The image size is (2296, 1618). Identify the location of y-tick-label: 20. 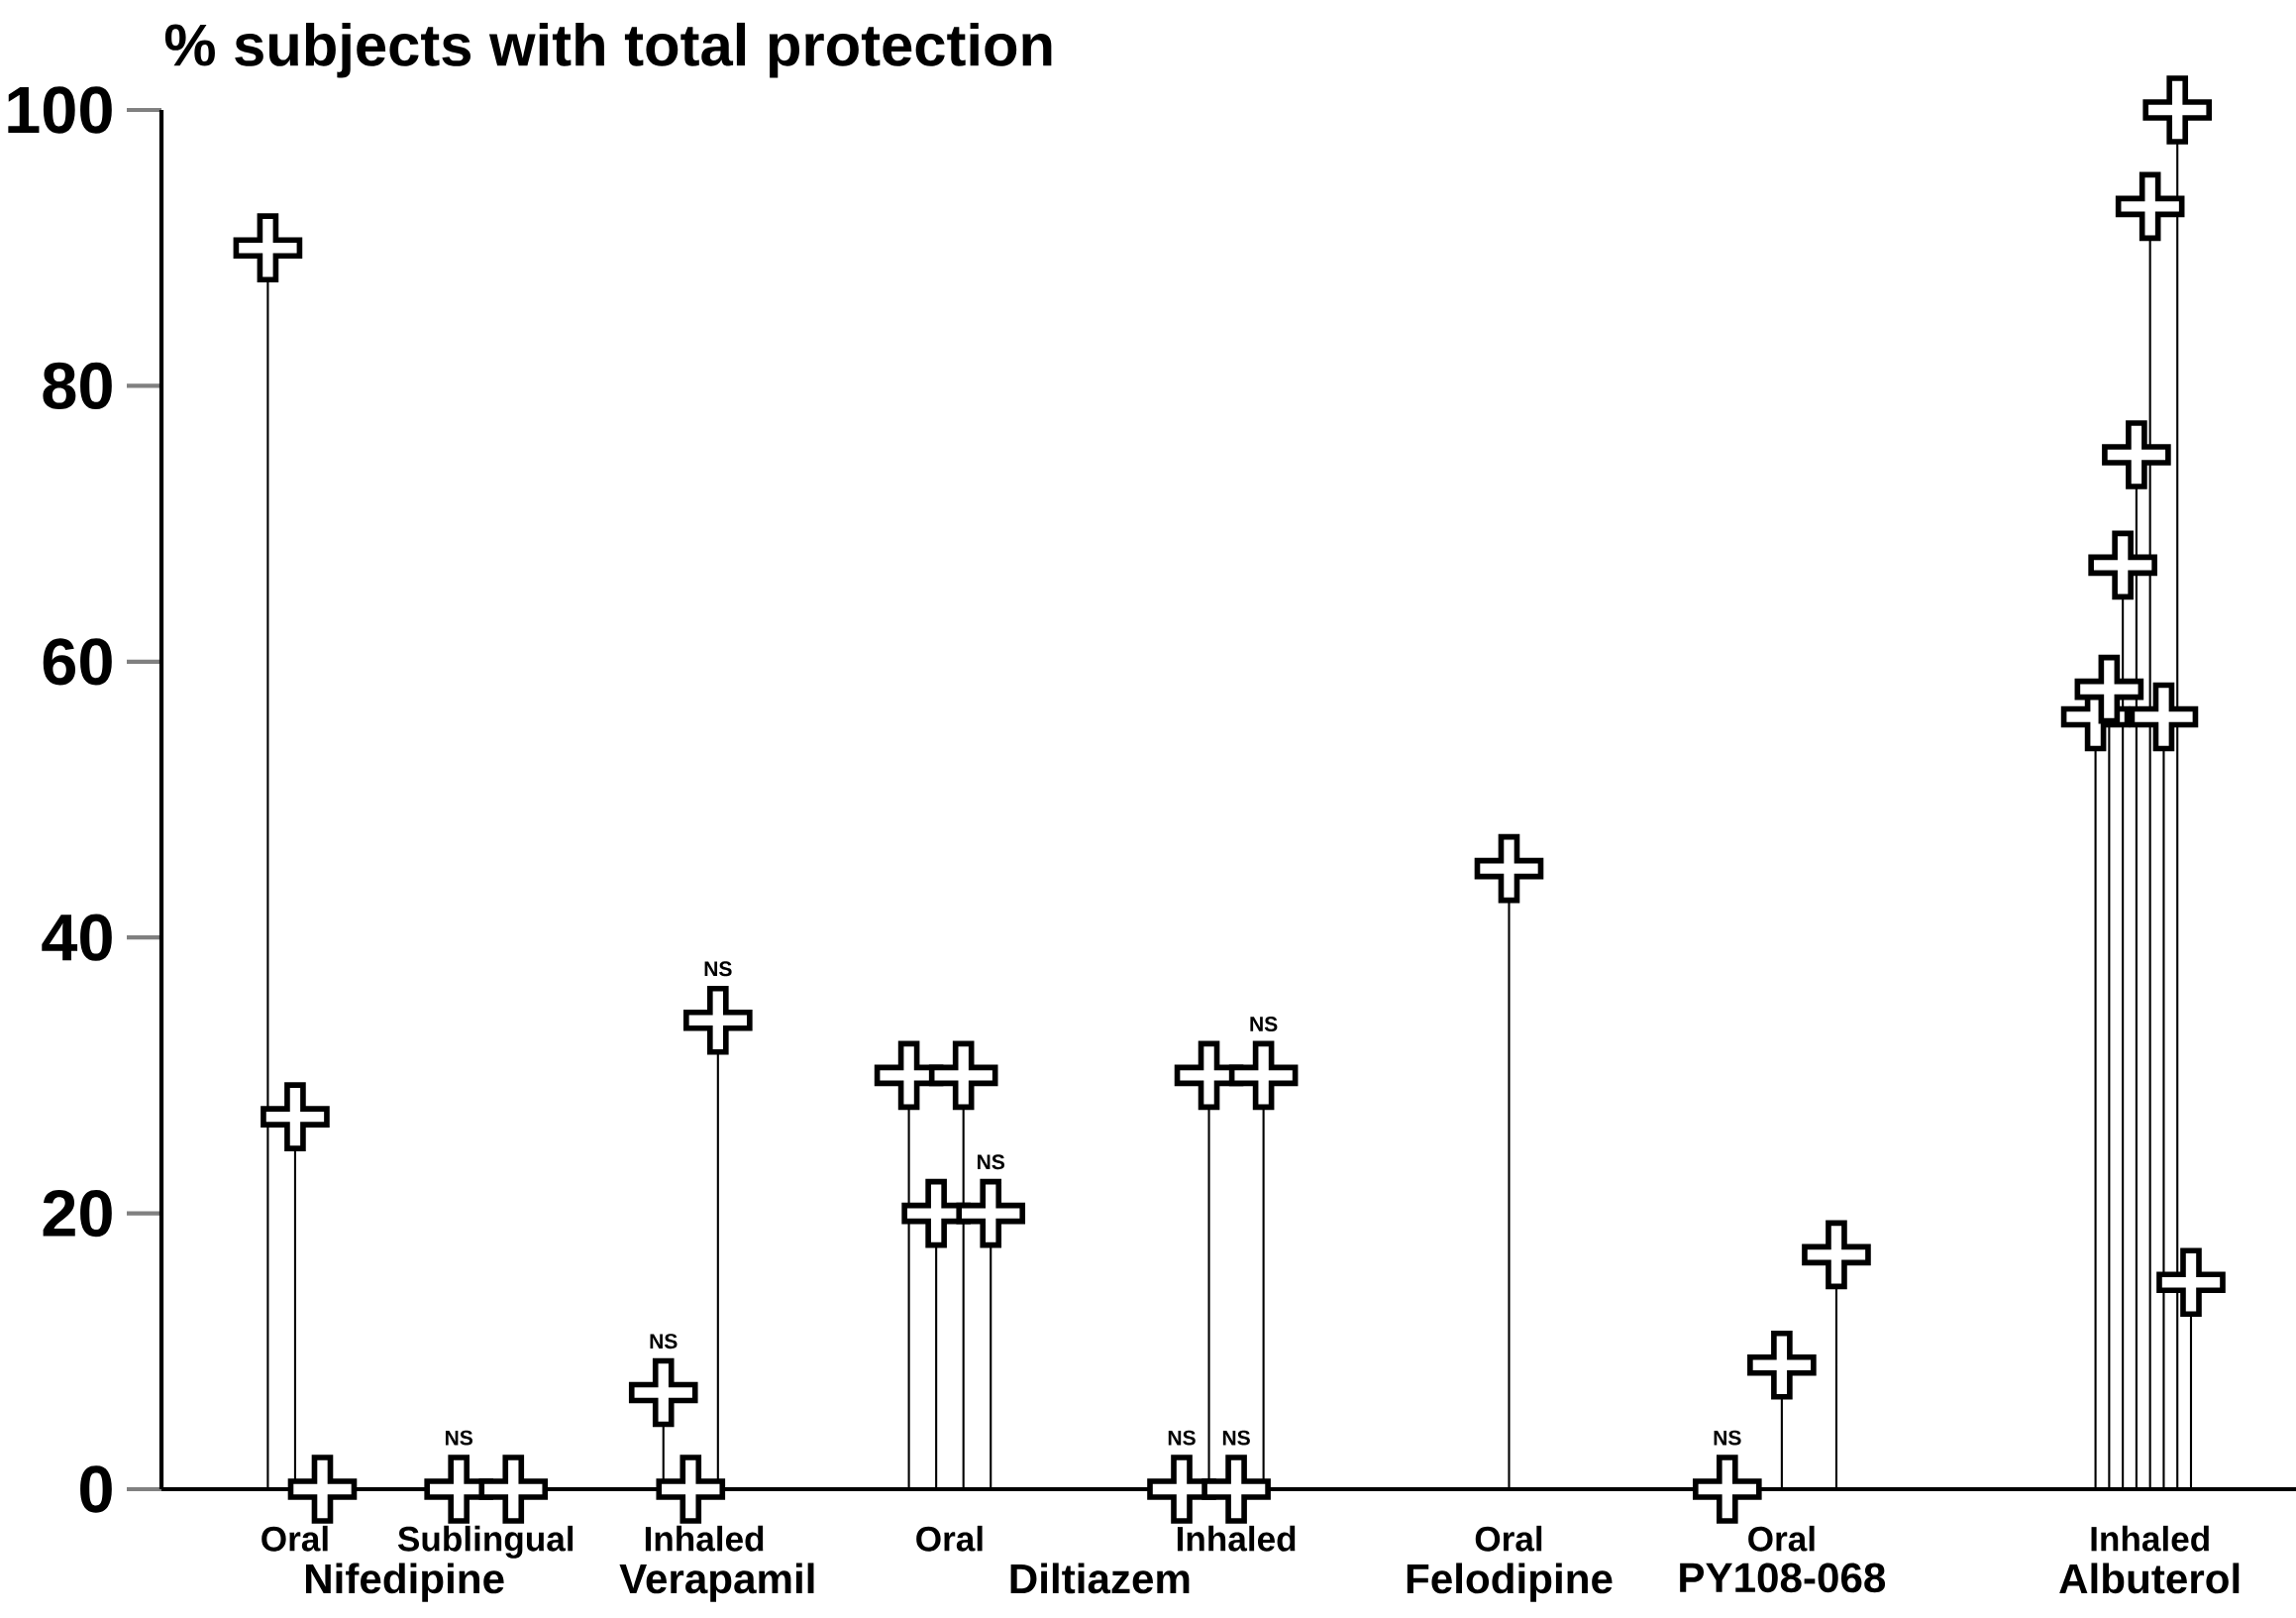
(77, 1213).